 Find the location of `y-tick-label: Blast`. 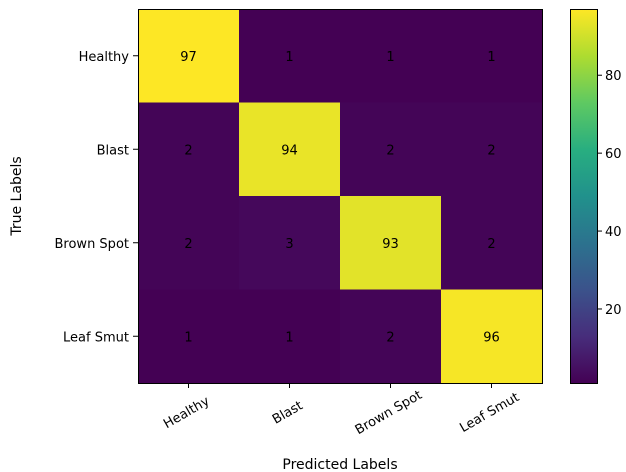

y-tick-label: Blast is located at coordinates (113, 150).